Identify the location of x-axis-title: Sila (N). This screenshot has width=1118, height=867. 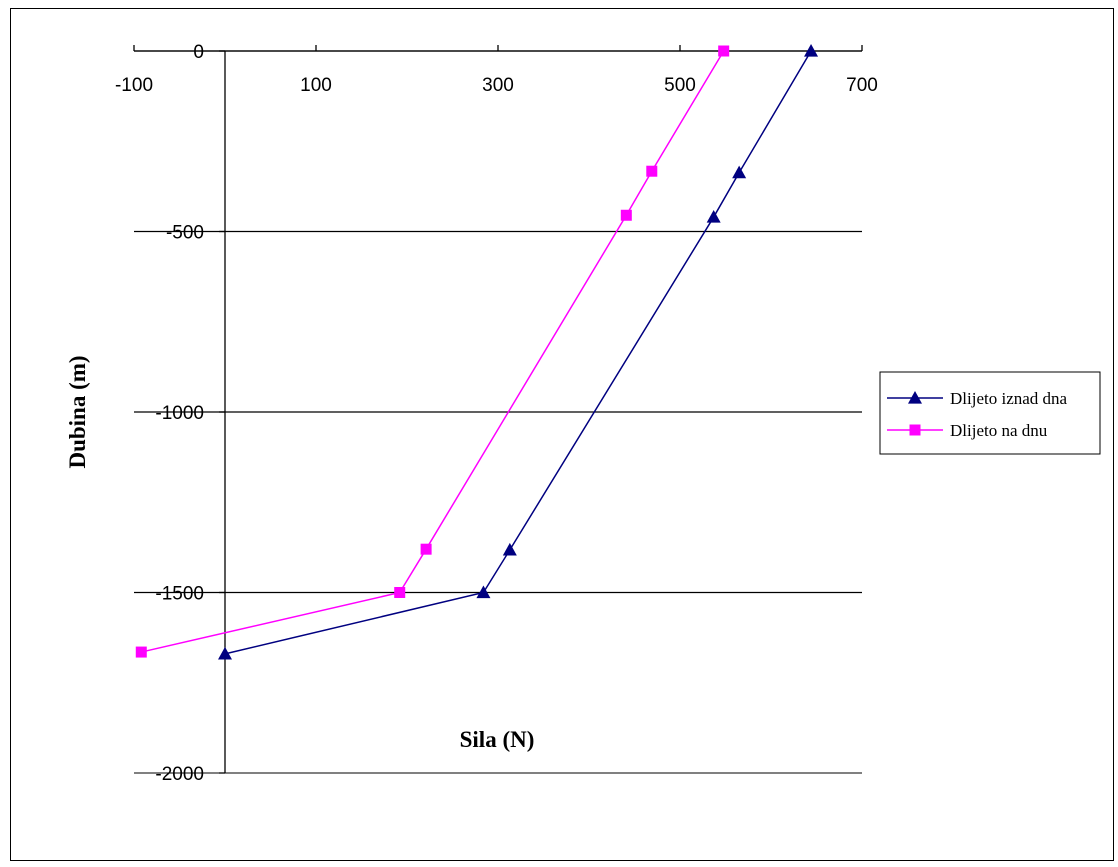
(497, 739).